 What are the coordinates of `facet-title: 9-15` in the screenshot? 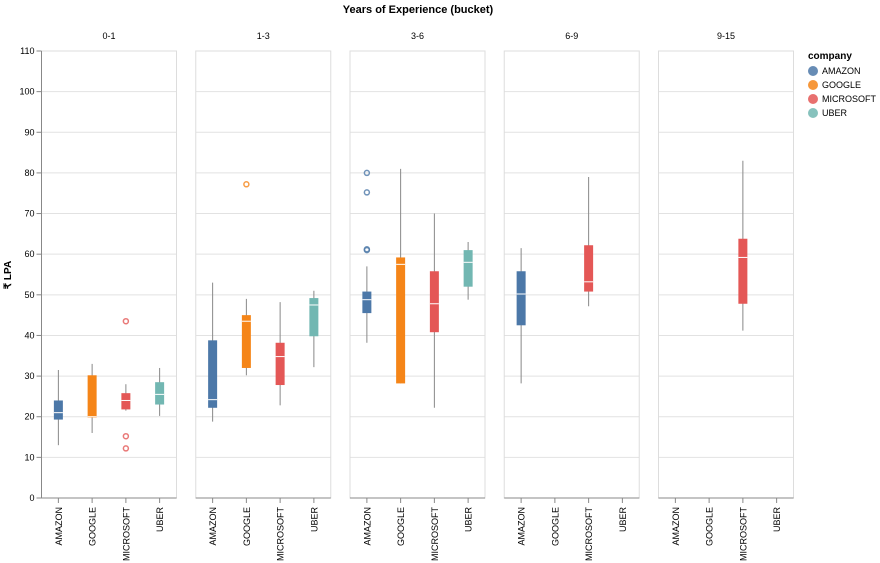 It's located at (726, 36).